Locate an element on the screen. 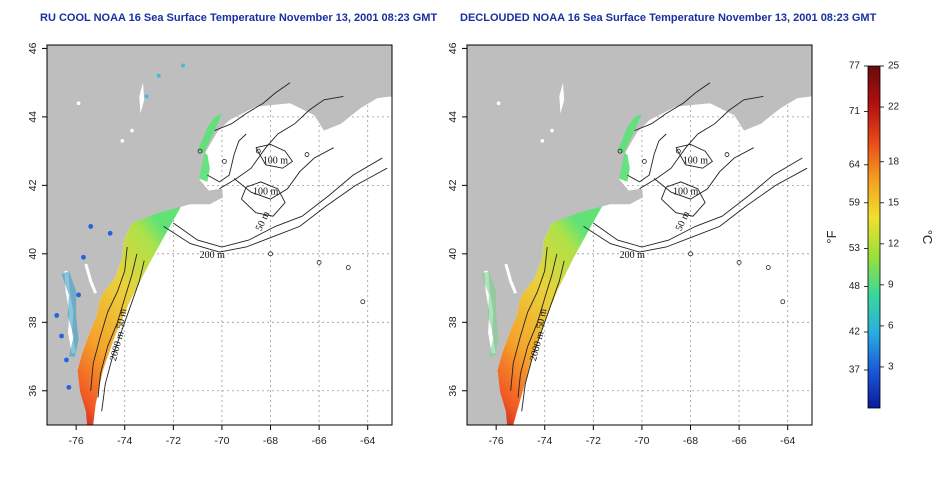 This screenshot has height=480, width=950. fahrenheit-tick-label: 53 is located at coordinates (855, 248).